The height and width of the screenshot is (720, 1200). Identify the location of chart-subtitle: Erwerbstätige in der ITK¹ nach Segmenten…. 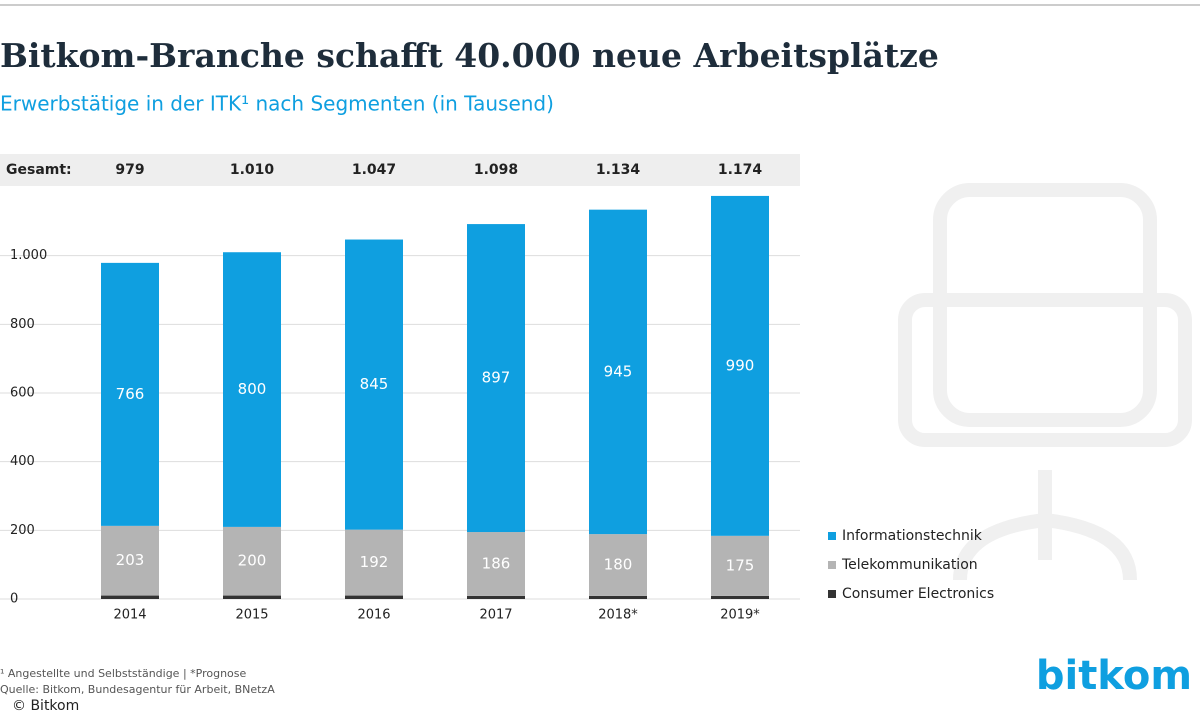
(277, 104).